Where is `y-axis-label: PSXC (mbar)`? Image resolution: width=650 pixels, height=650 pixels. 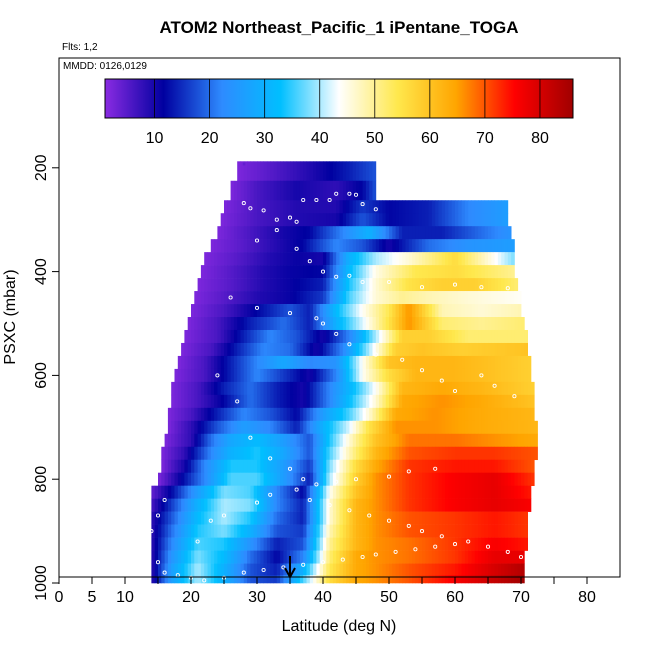 y-axis-label: PSXC (mbar) is located at coordinates (10, 316).